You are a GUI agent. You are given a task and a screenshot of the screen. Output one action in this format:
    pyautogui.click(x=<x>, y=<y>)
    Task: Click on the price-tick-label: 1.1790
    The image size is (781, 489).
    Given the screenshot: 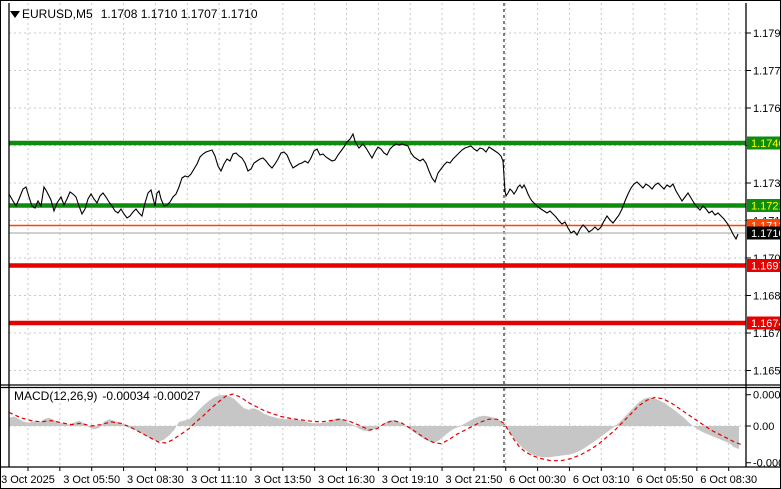 What is the action you would take?
    pyautogui.click(x=767, y=34)
    